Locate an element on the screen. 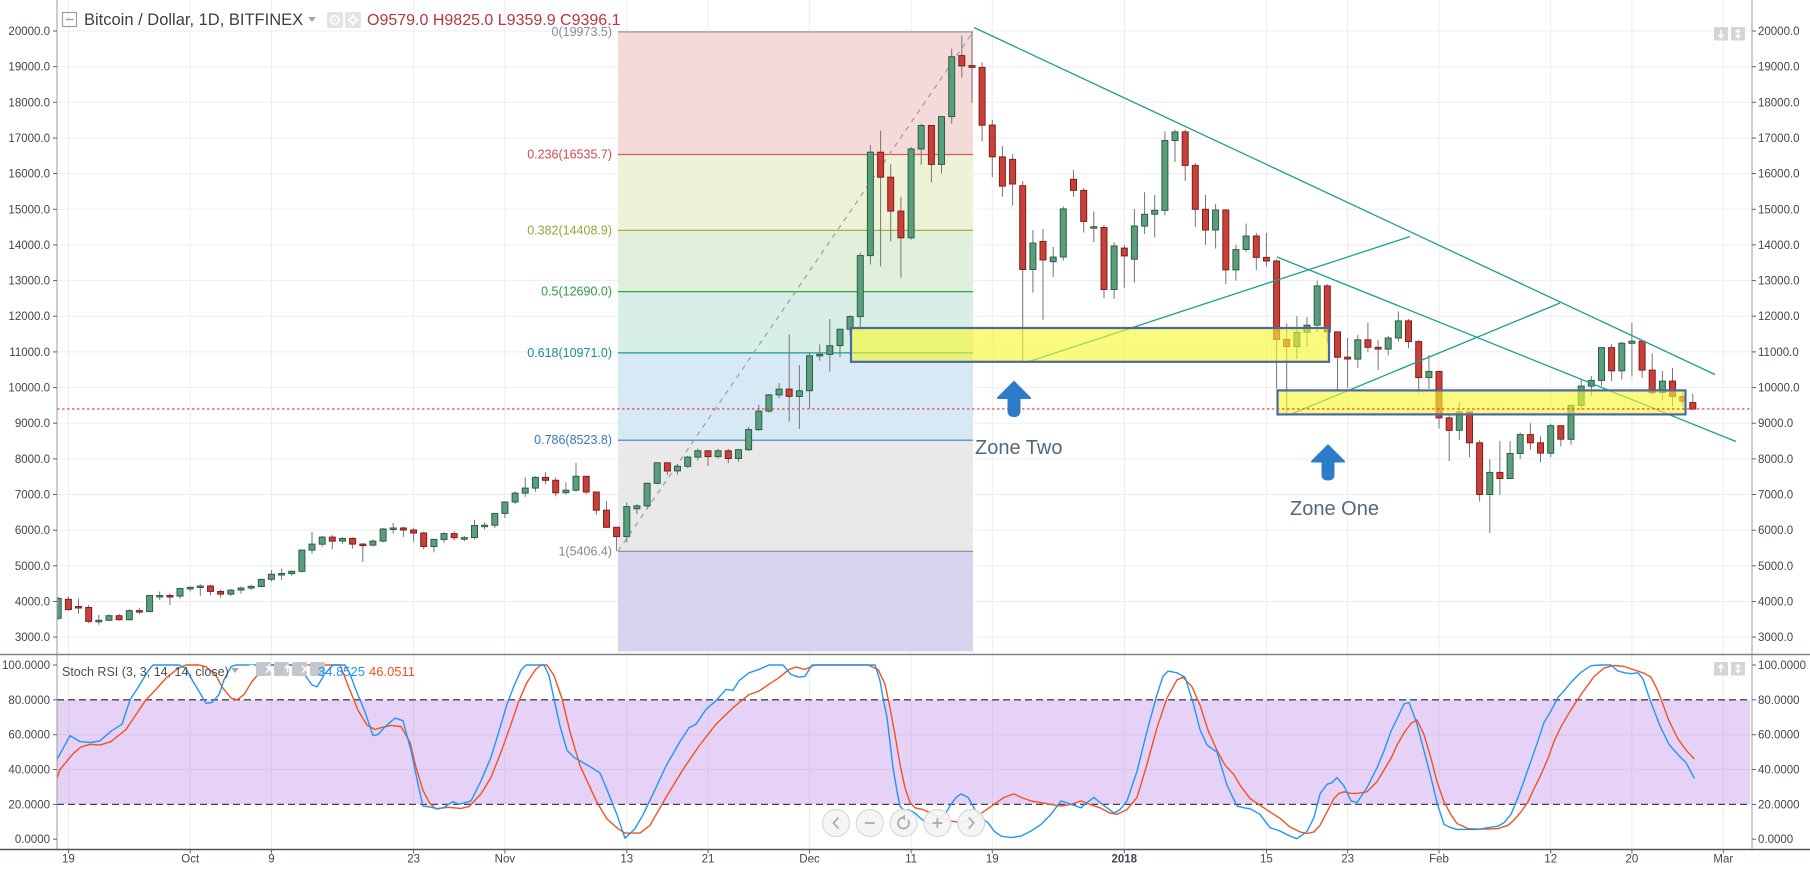 The height and width of the screenshot is (871, 1810). svg-text: 0.382(14408.9) is located at coordinates (569, 230).